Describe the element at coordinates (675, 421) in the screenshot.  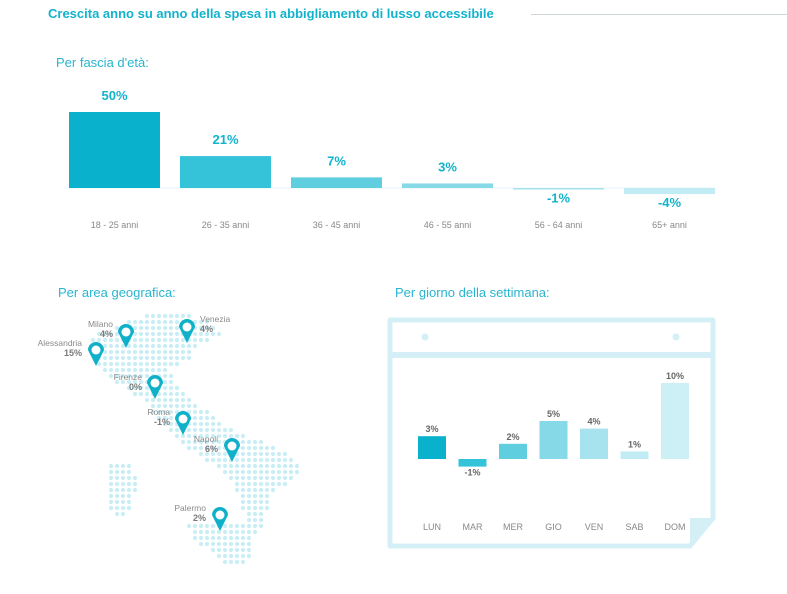
I see `weekday-bar` at that location.